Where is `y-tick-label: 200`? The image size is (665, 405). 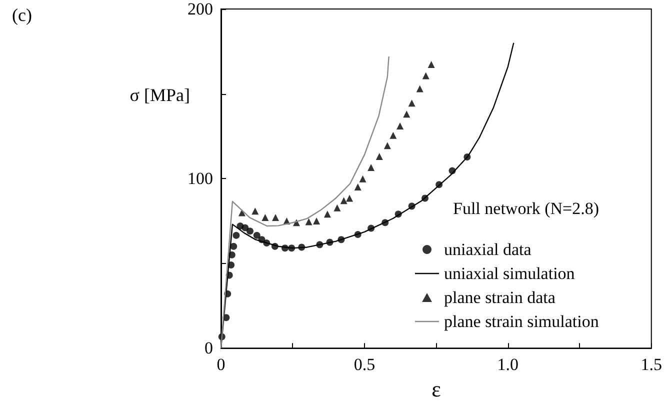
y-tick-label: 200 is located at coordinates (200, 9).